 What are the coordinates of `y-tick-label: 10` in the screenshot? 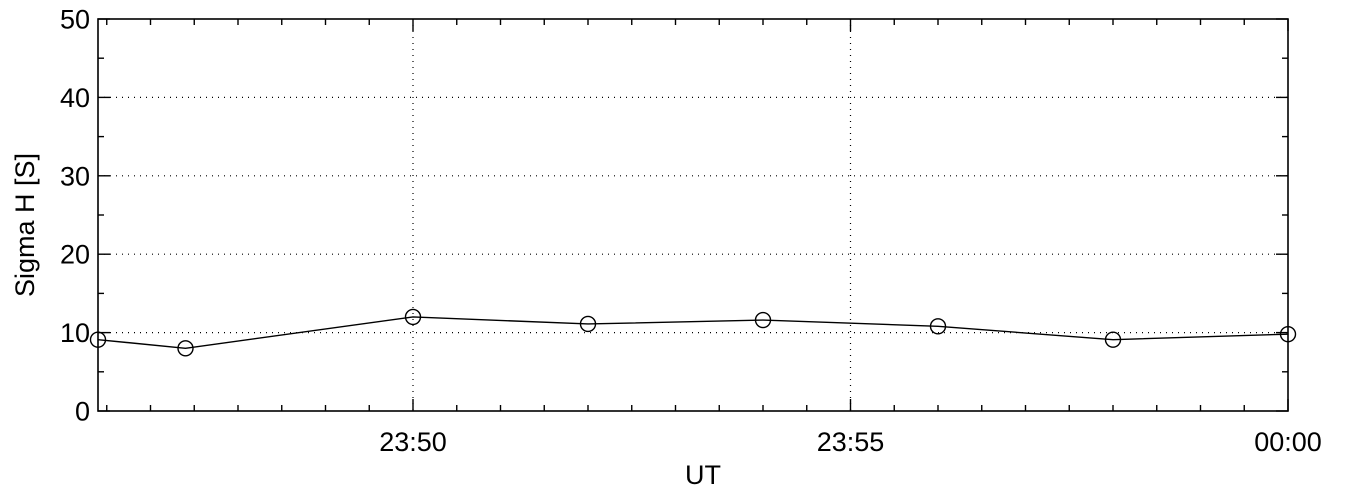 It's located at (75, 333).